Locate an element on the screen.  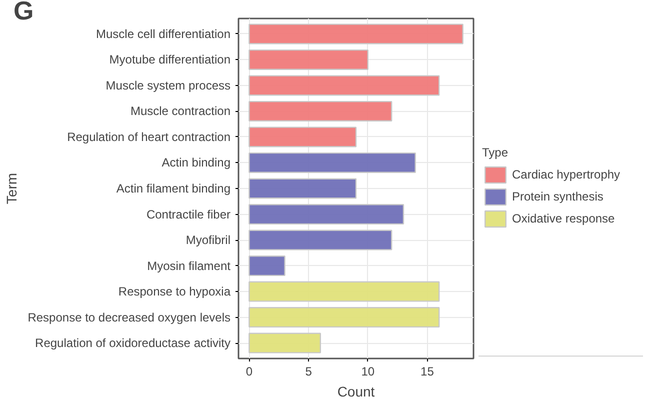
legend-title: Type is located at coordinates (496, 153).